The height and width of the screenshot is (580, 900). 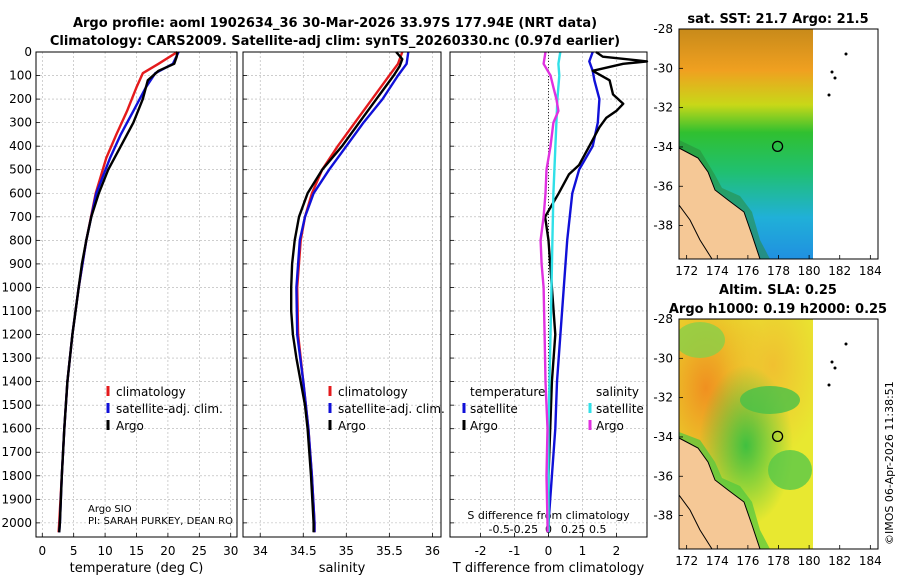 I want to click on y-tick-label: 1100, so click(x=16, y=311).